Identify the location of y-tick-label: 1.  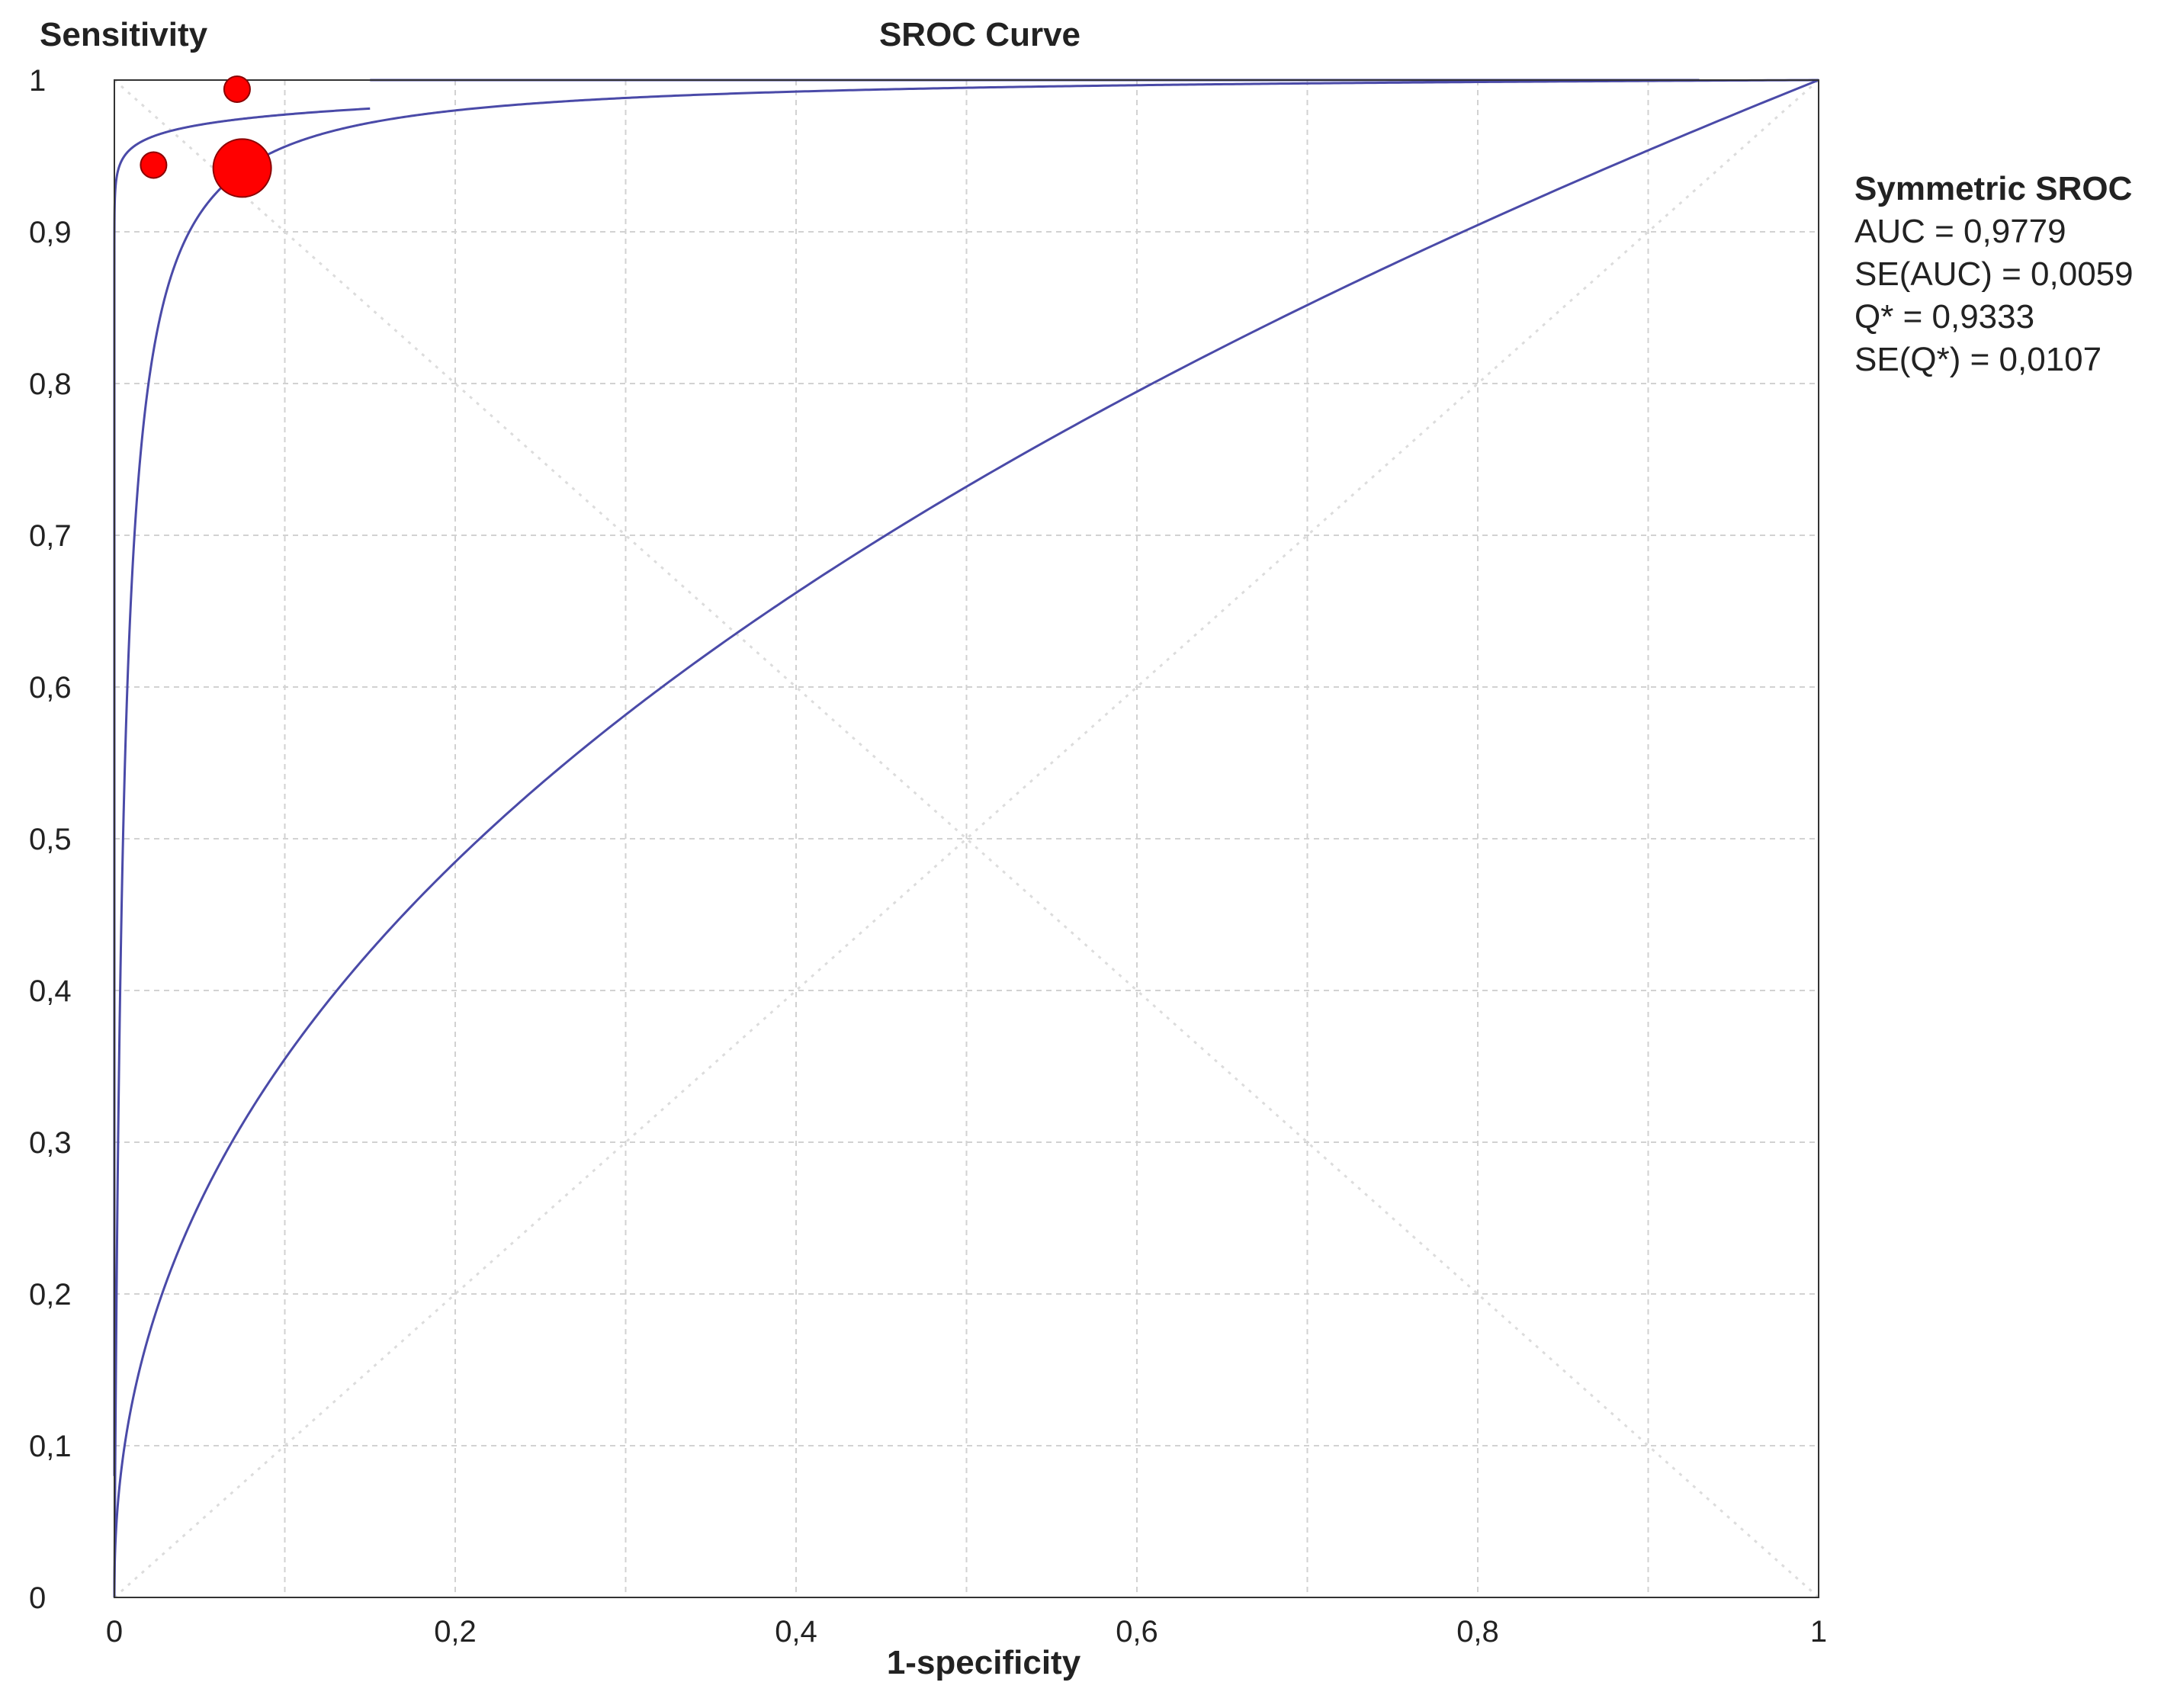
(37, 81).